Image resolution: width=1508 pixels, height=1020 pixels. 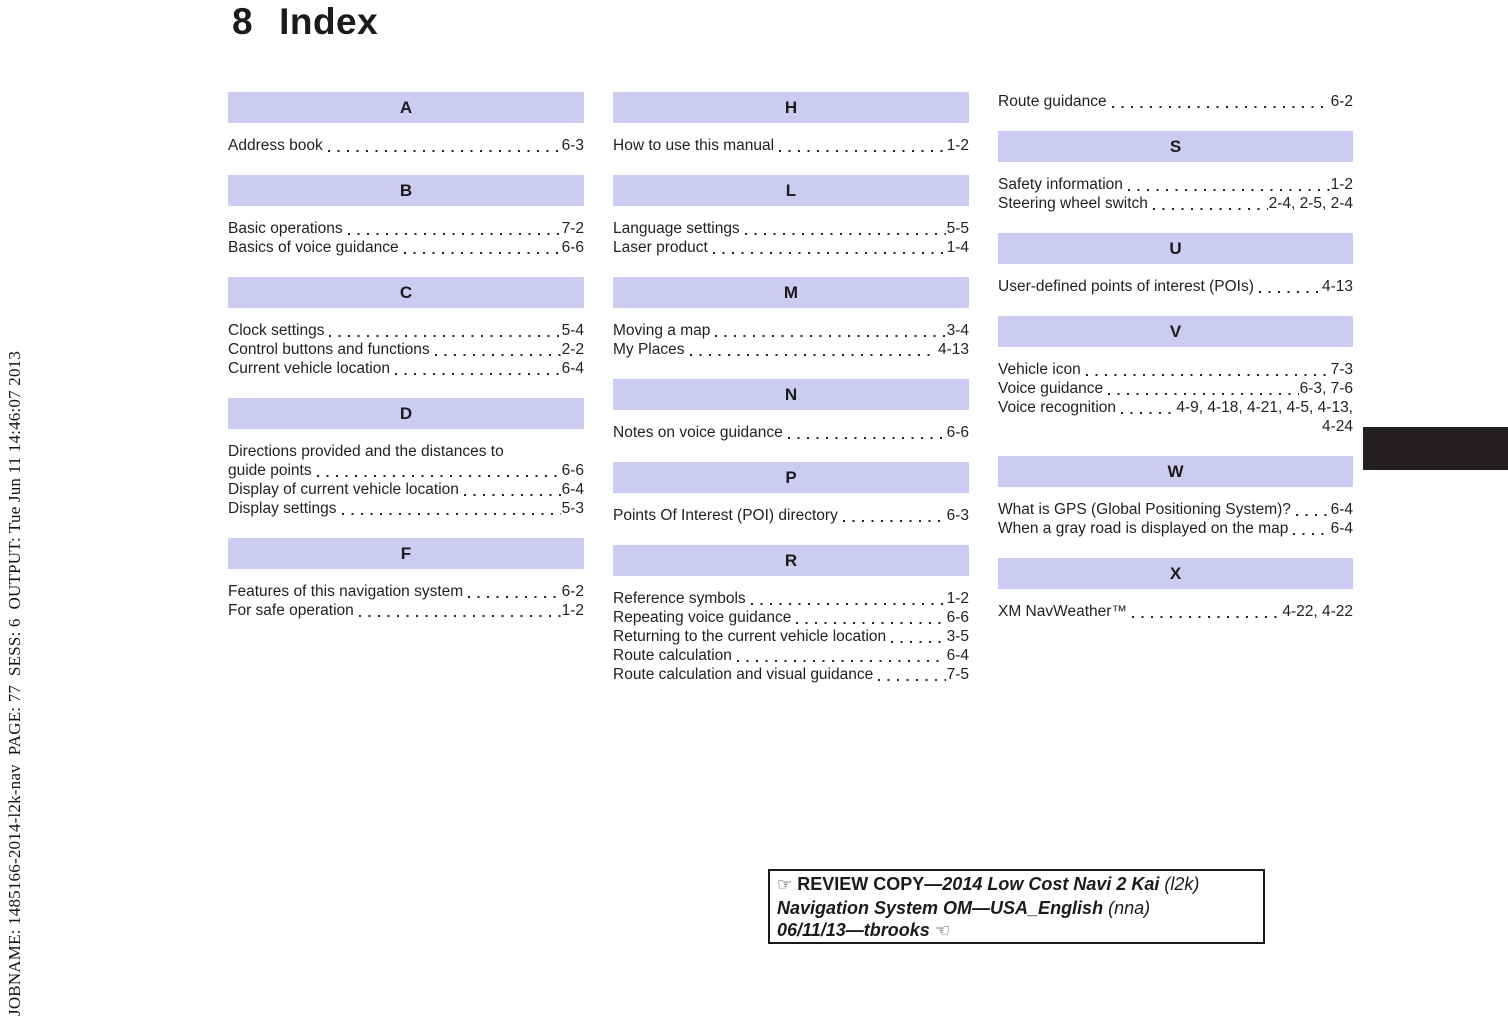 What do you see at coordinates (1175, 331) in the screenshot?
I see `section-letter-header: V` at bounding box center [1175, 331].